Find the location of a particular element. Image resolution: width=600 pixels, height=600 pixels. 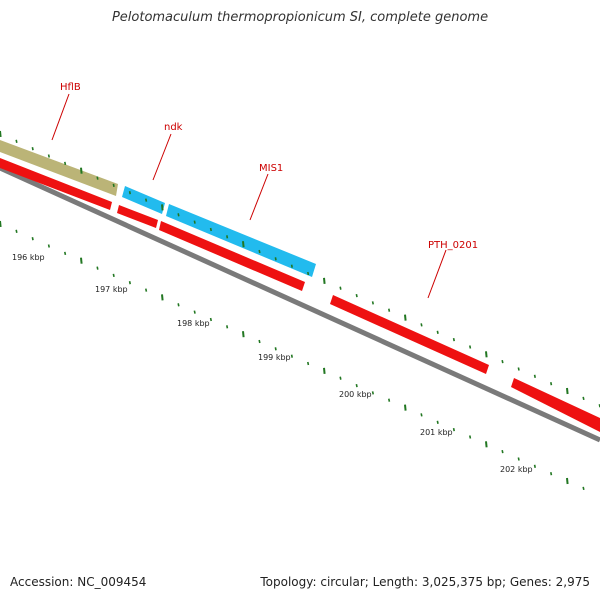

pth-0201-connector is located at coordinates (437, 274).